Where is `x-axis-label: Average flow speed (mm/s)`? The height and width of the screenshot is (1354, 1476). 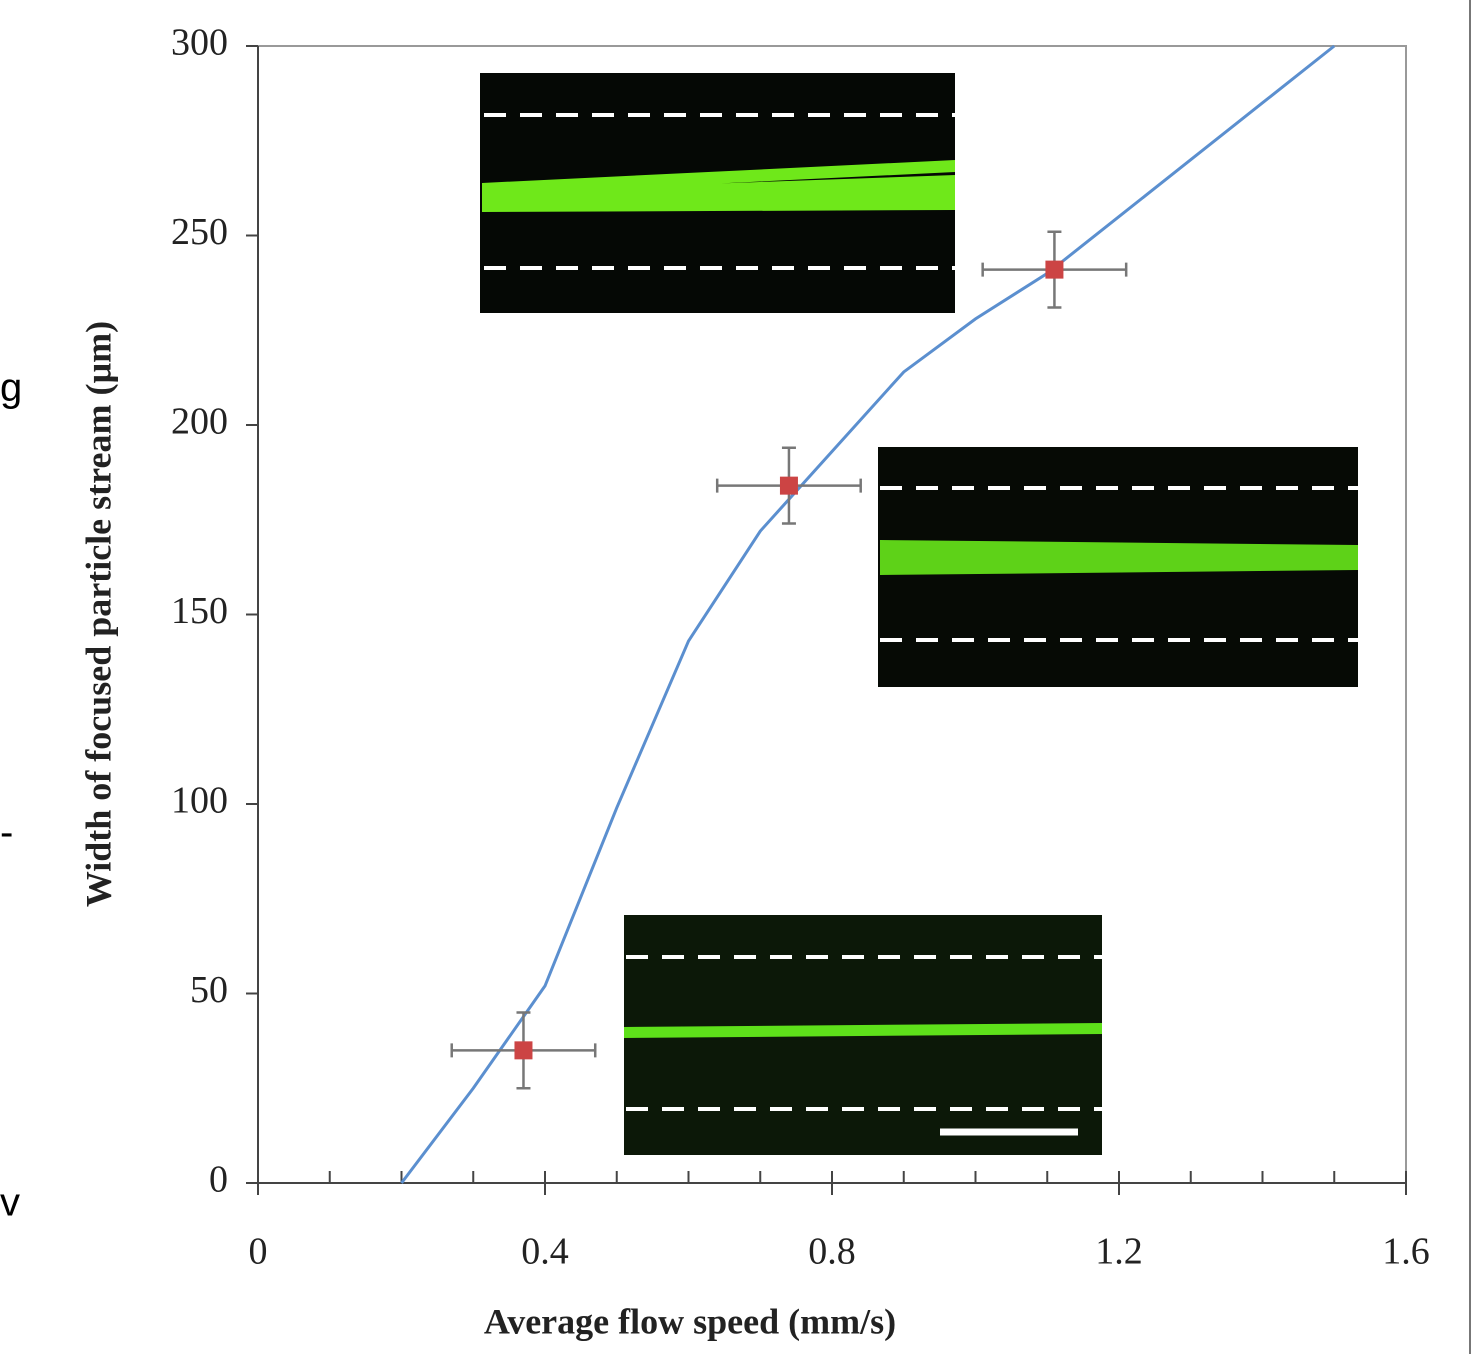
x-axis-label: Average flow speed (mm/s) is located at coordinates (690, 1321).